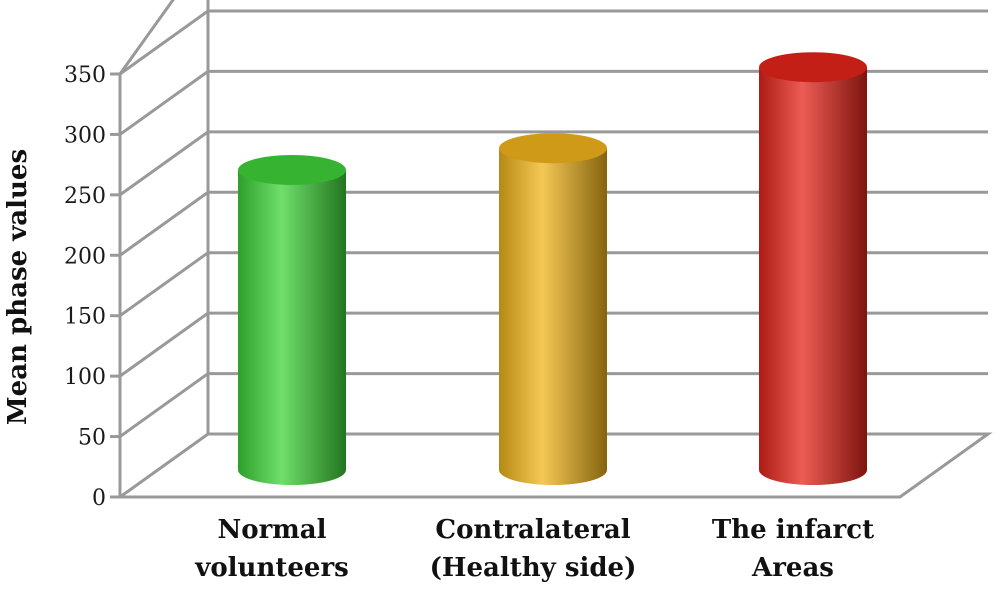 This screenshot has height=590, width=1000. What do you see at coordinates (99, 498) in the screenshot?
I see `y-tick-label: 0` at bounding box center [99, 498].